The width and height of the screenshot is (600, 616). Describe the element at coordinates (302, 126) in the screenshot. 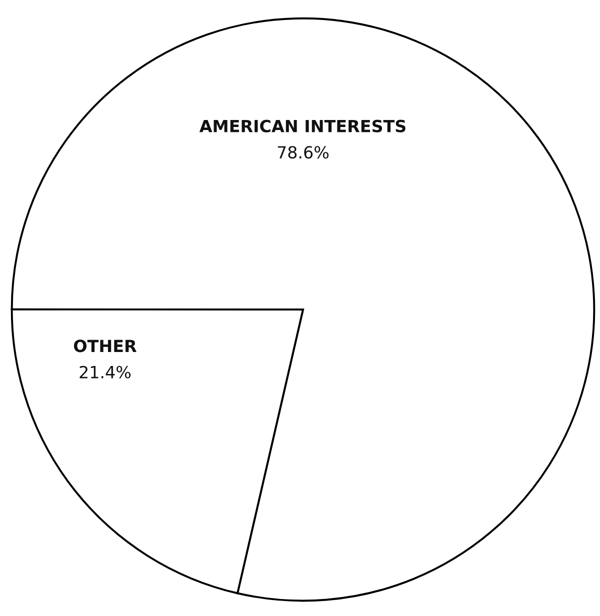

I see `slice-label: AMERICAN INTERESTS` at that location.